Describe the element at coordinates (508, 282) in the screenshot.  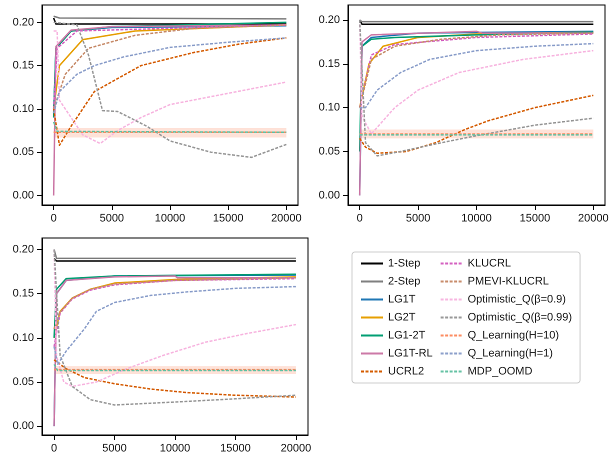
I see `legend-label: PMEVI-KLUCRL` at that location.